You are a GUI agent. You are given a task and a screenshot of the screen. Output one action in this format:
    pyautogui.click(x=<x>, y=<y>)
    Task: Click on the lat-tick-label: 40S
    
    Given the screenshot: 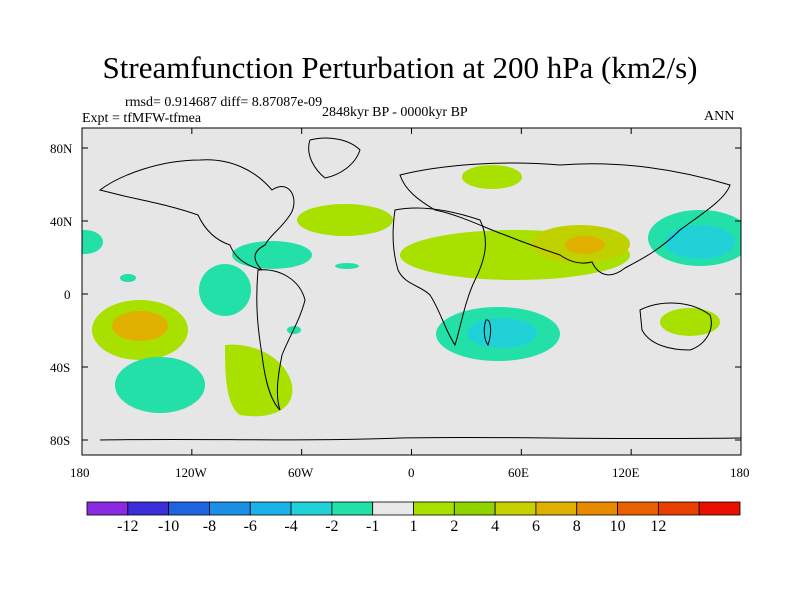 What is the action you would take?
    pyautogui.click(x=60, y=367)
    